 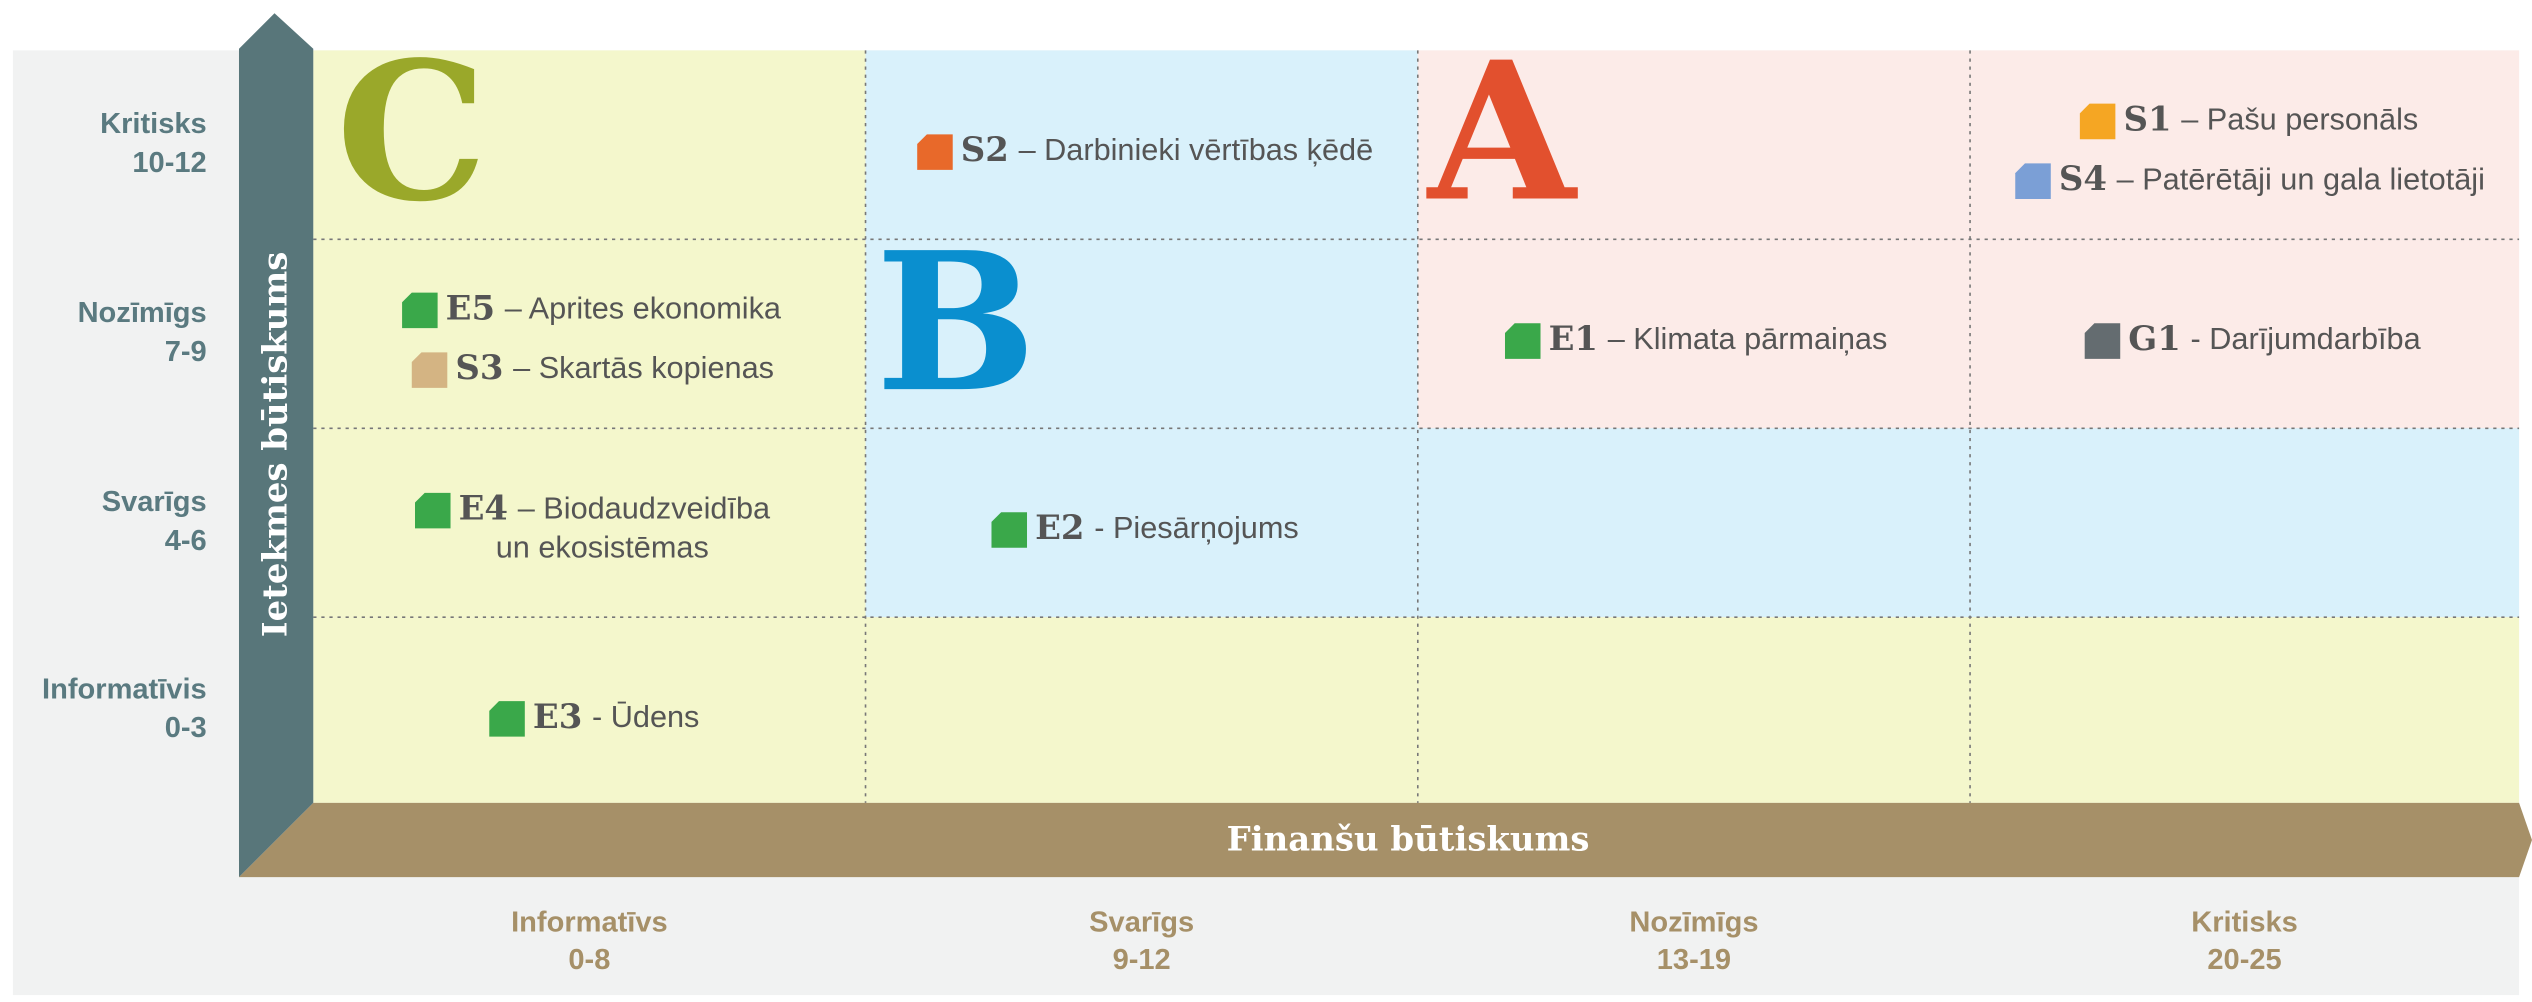 I want to click on row-range: 4-6, so click(x=186, y=541).